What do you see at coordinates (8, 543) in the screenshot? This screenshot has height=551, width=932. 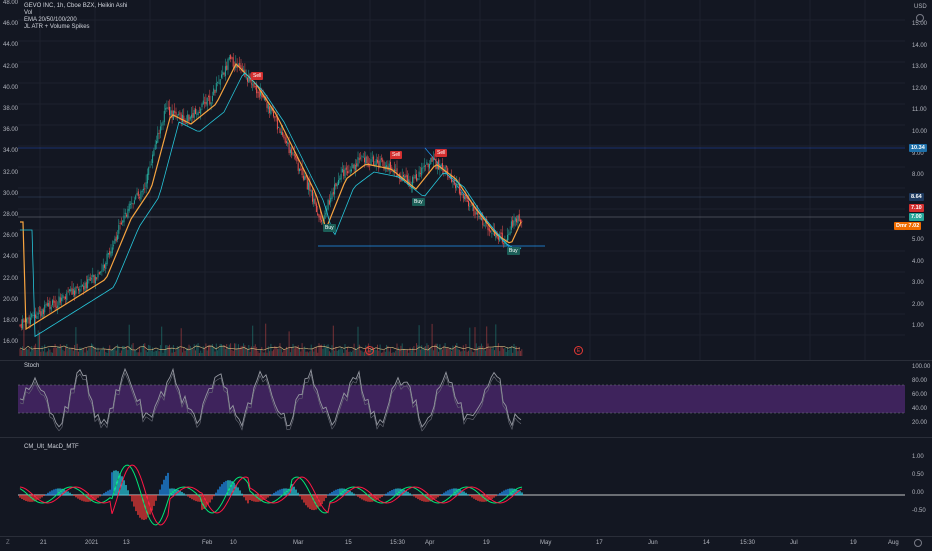 I see `z-icon: Z` at bounding box center [8, 543].